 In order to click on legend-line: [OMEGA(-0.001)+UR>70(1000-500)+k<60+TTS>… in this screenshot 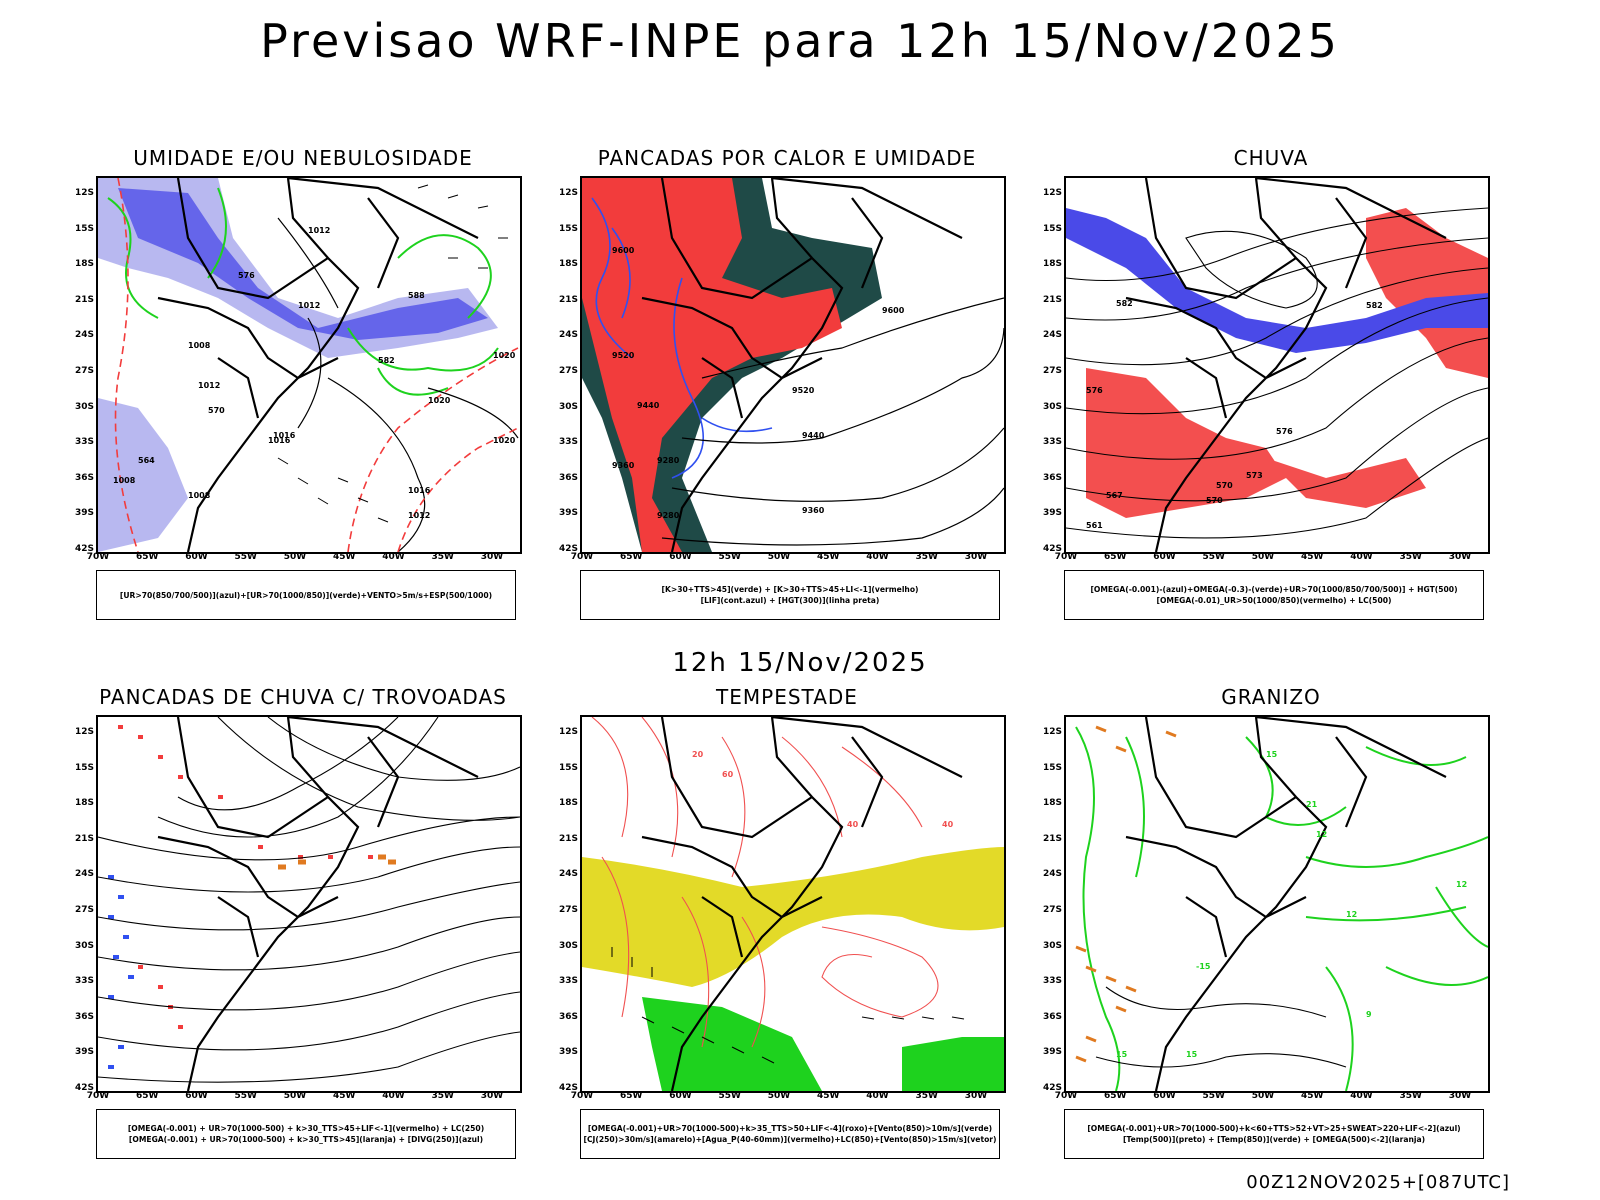, I will do `click(1274, 1128)`.